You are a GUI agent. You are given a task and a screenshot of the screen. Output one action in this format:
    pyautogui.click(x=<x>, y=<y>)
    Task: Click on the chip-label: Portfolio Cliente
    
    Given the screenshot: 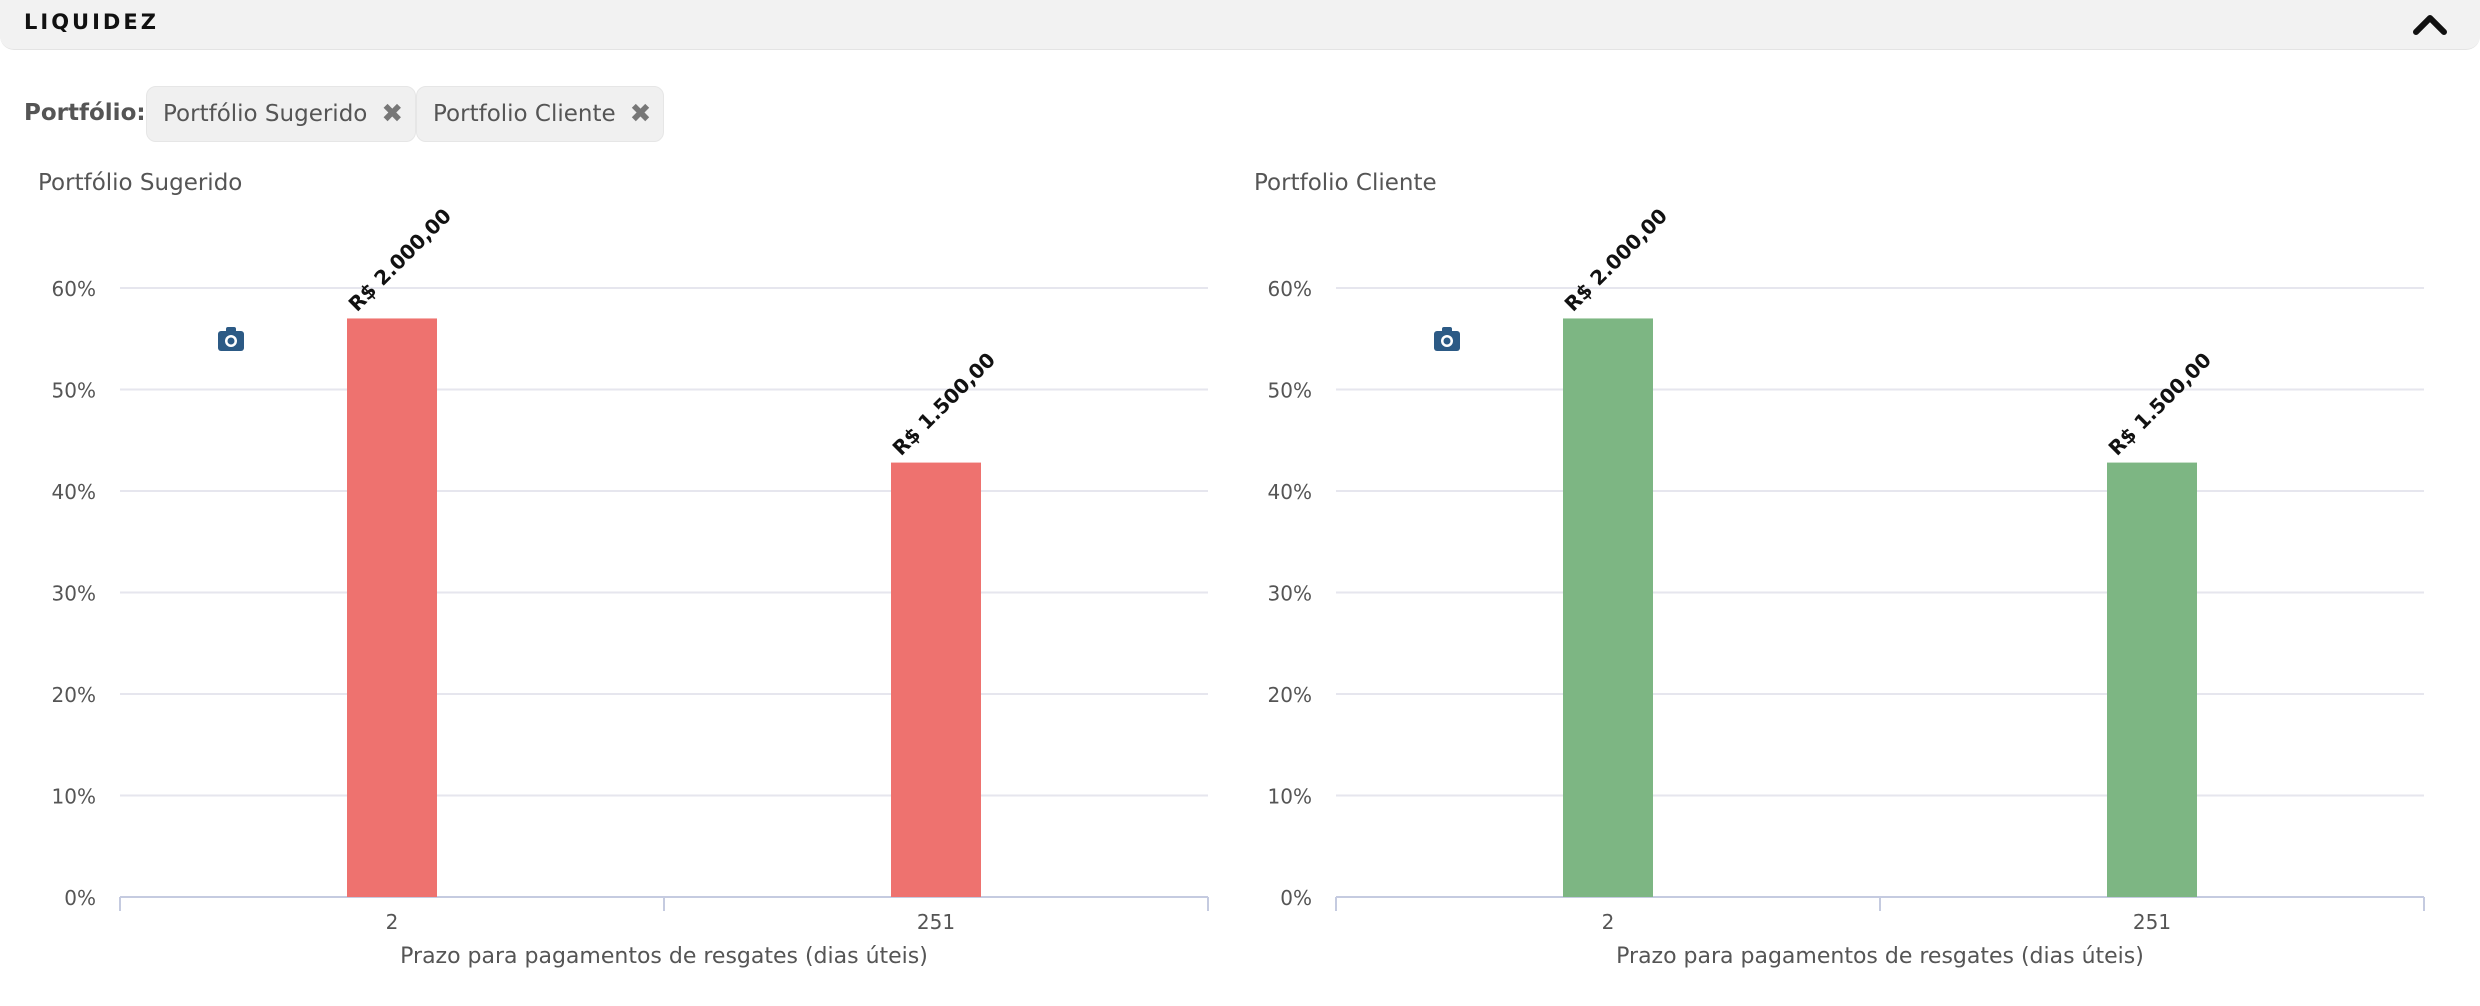 What is the action you would take?
    pyautogui.click(x=524, y=114)
    